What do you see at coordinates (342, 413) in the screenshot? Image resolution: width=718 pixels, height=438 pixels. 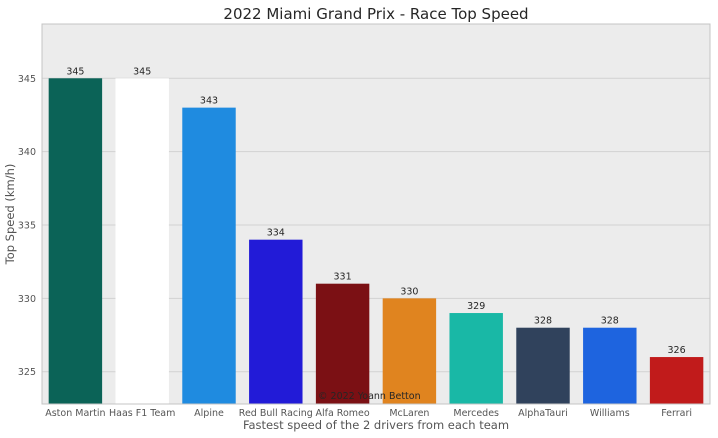 I see `x-tick-label: Alfa Romeo` at bounding box center [342, 413].